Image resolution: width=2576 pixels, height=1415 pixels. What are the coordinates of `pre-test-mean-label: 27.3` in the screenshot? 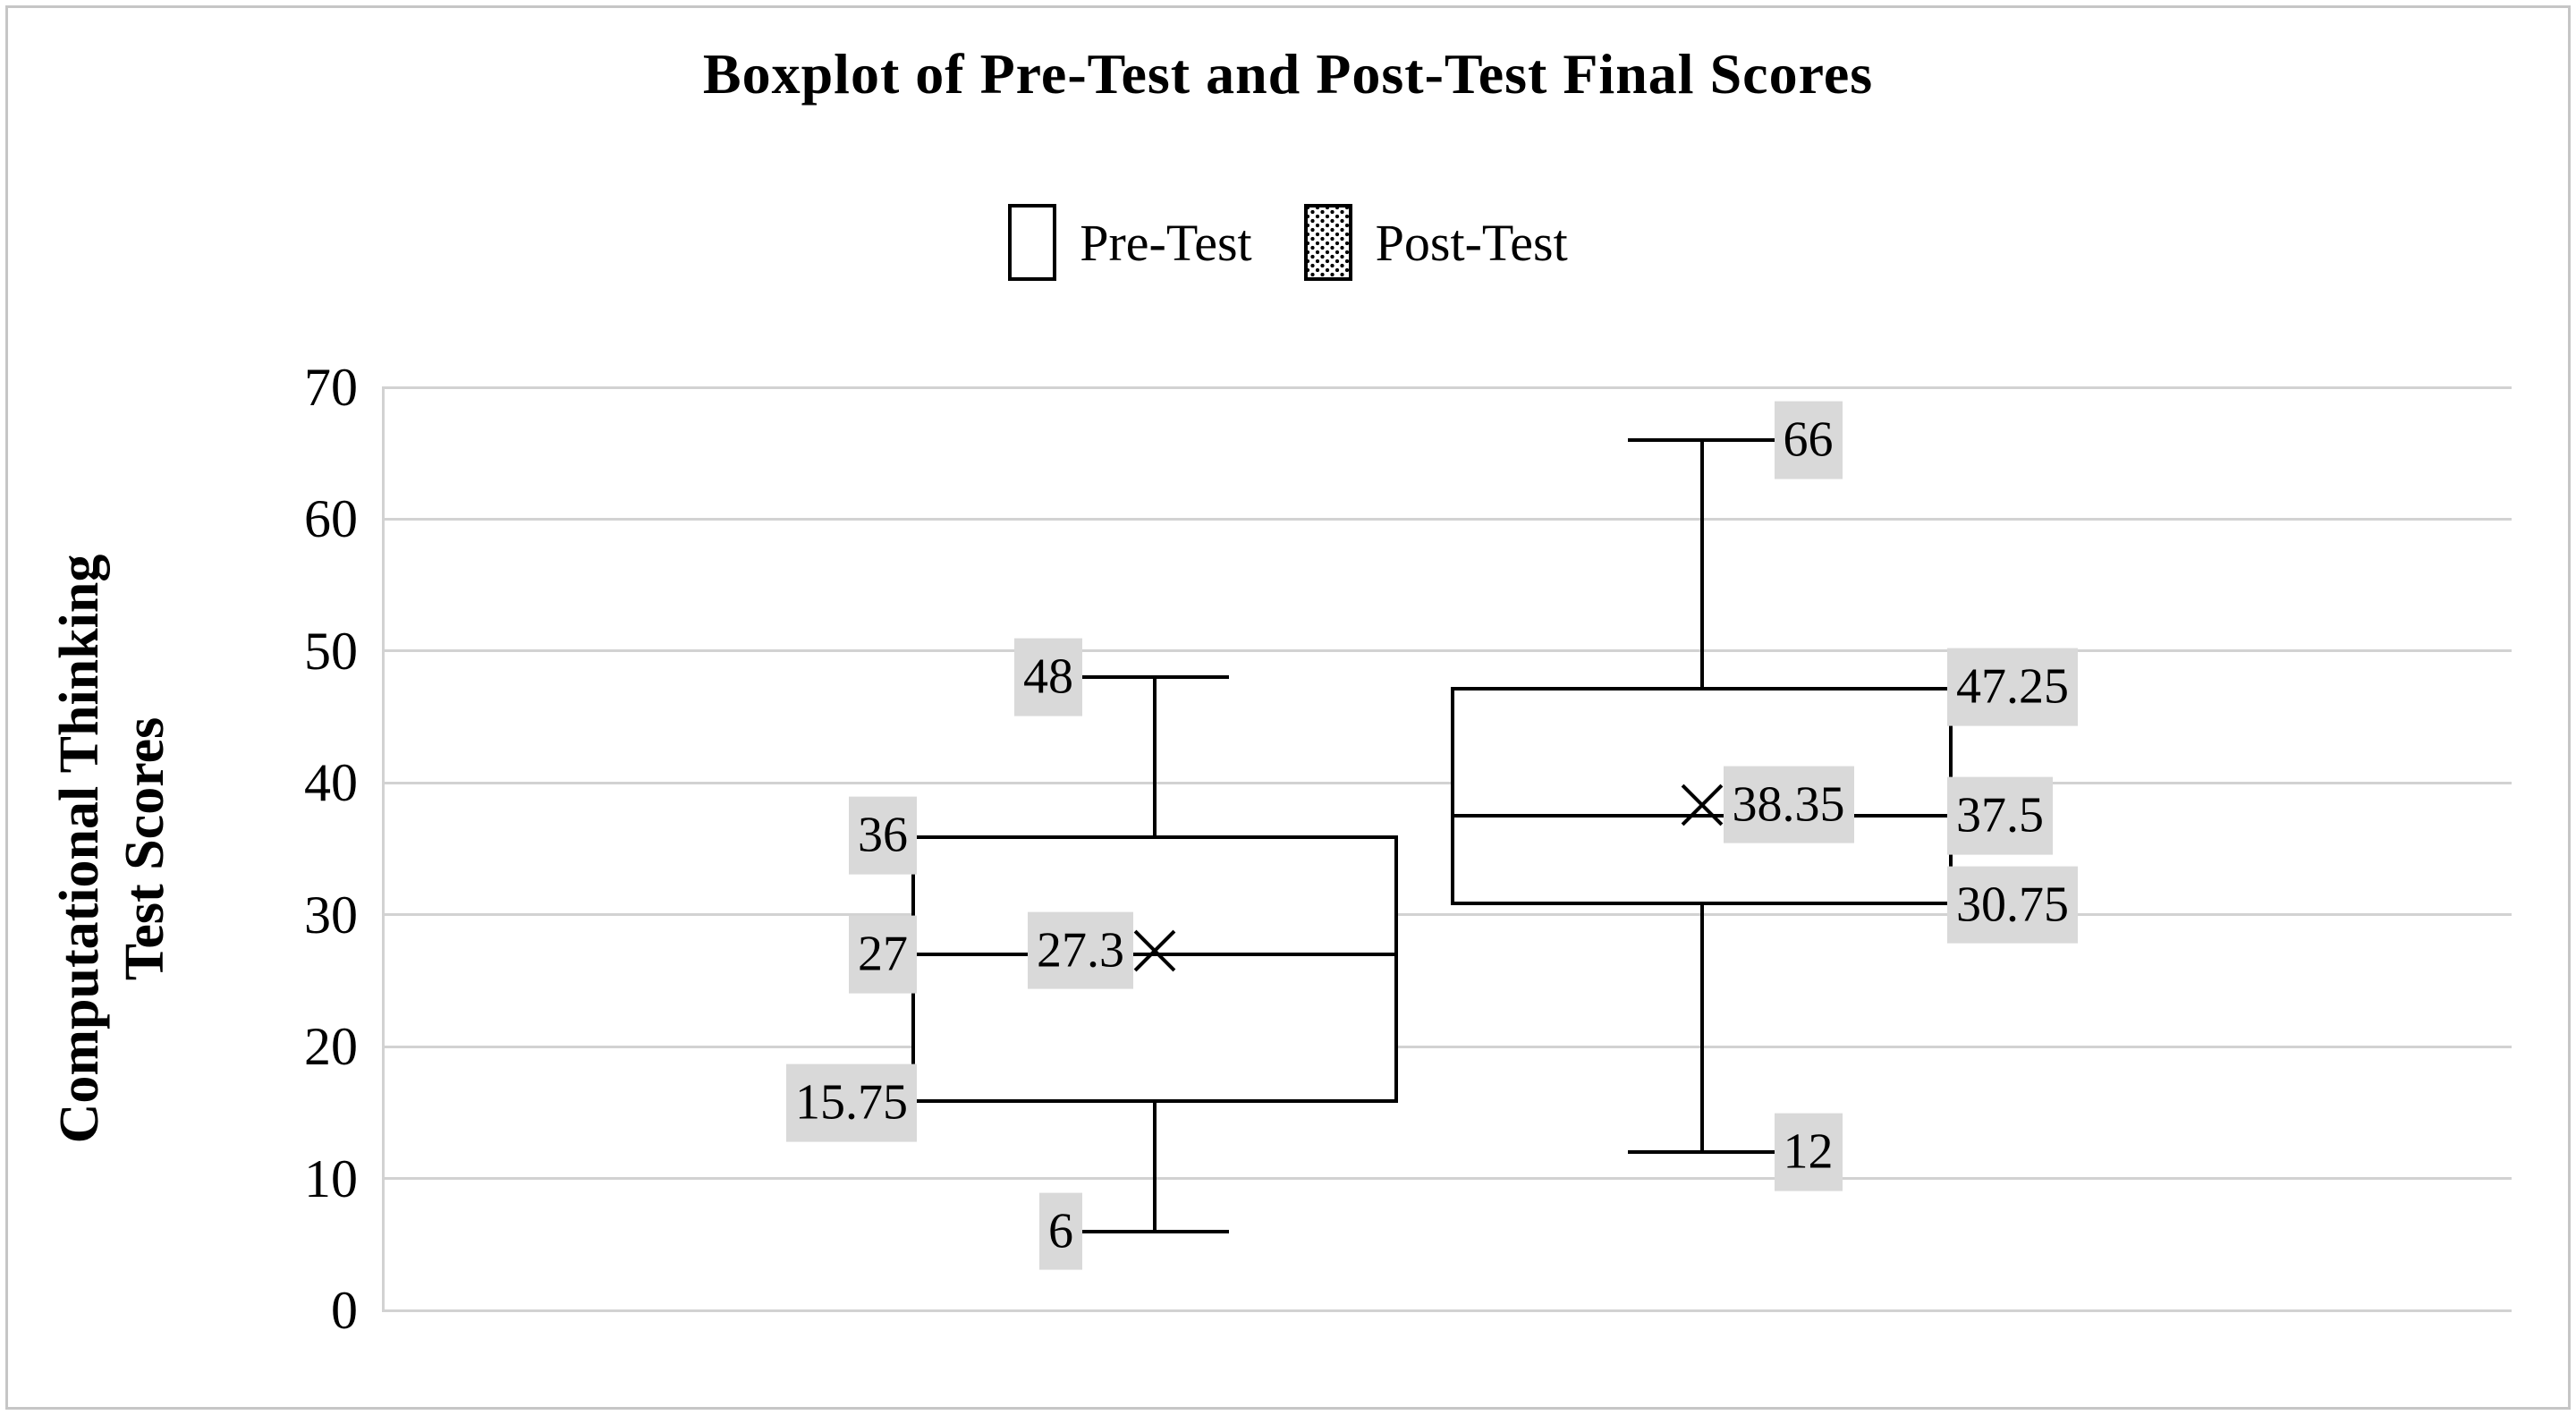 It's located at (1080, 950).